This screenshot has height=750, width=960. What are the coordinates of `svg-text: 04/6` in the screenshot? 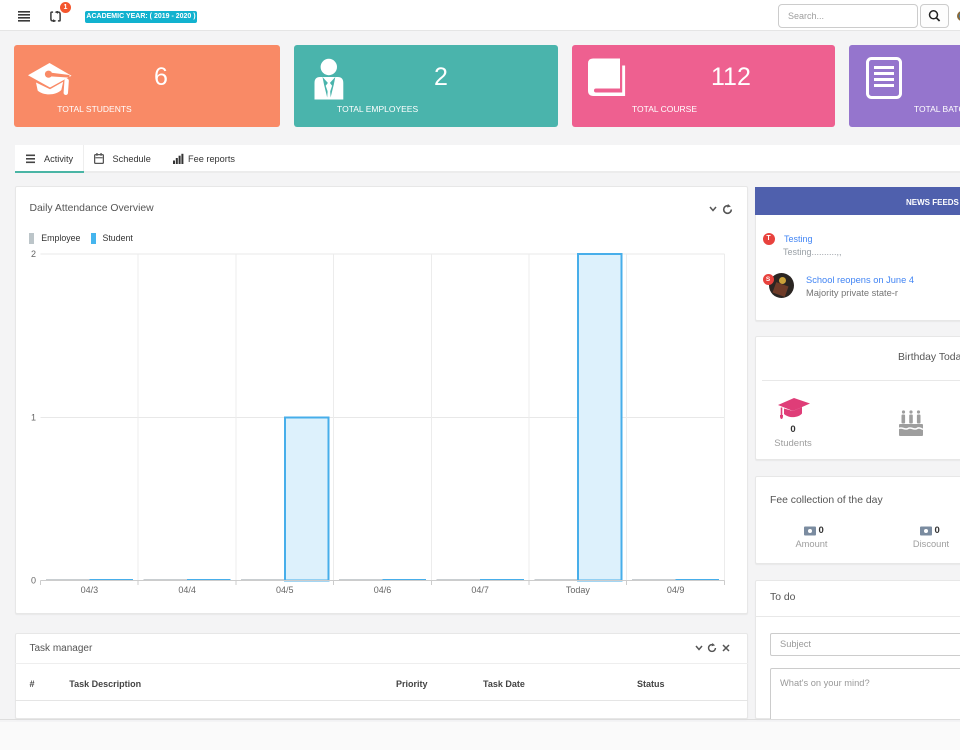 It's located at (383, 590).